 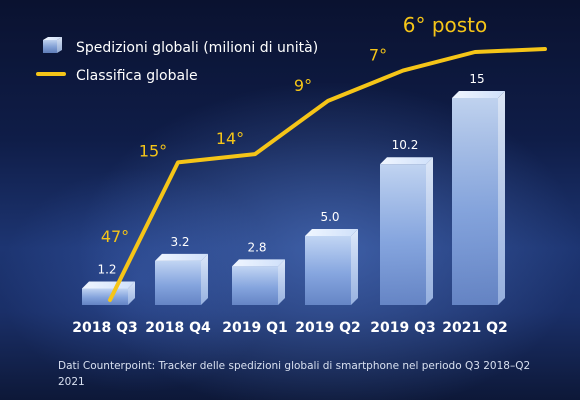 I want to click on x-tick-label: 2019 Q1, so click(x=254, y=328).